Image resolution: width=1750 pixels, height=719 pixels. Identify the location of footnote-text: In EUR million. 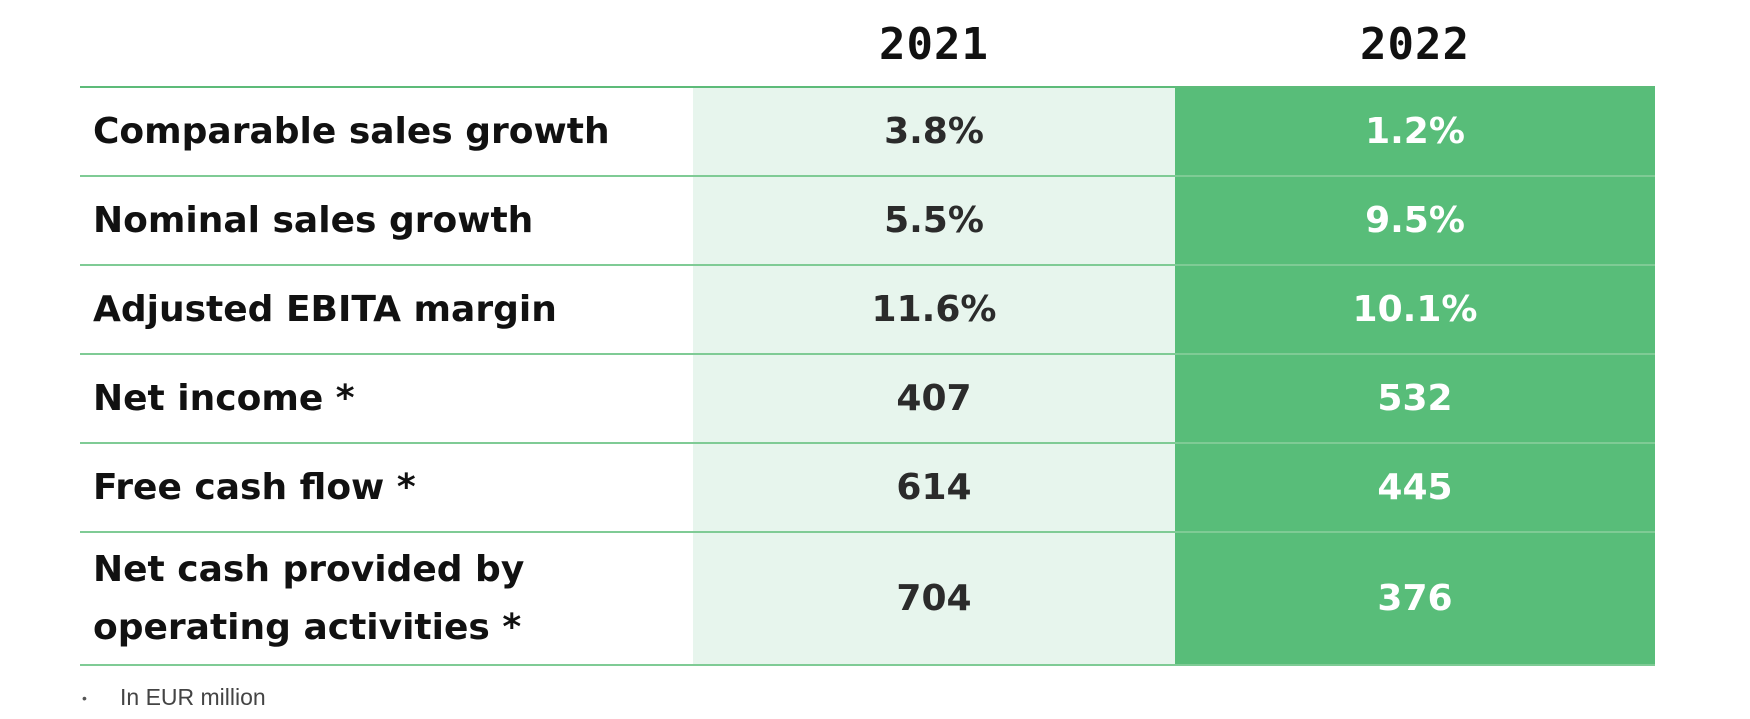
(193, 697).